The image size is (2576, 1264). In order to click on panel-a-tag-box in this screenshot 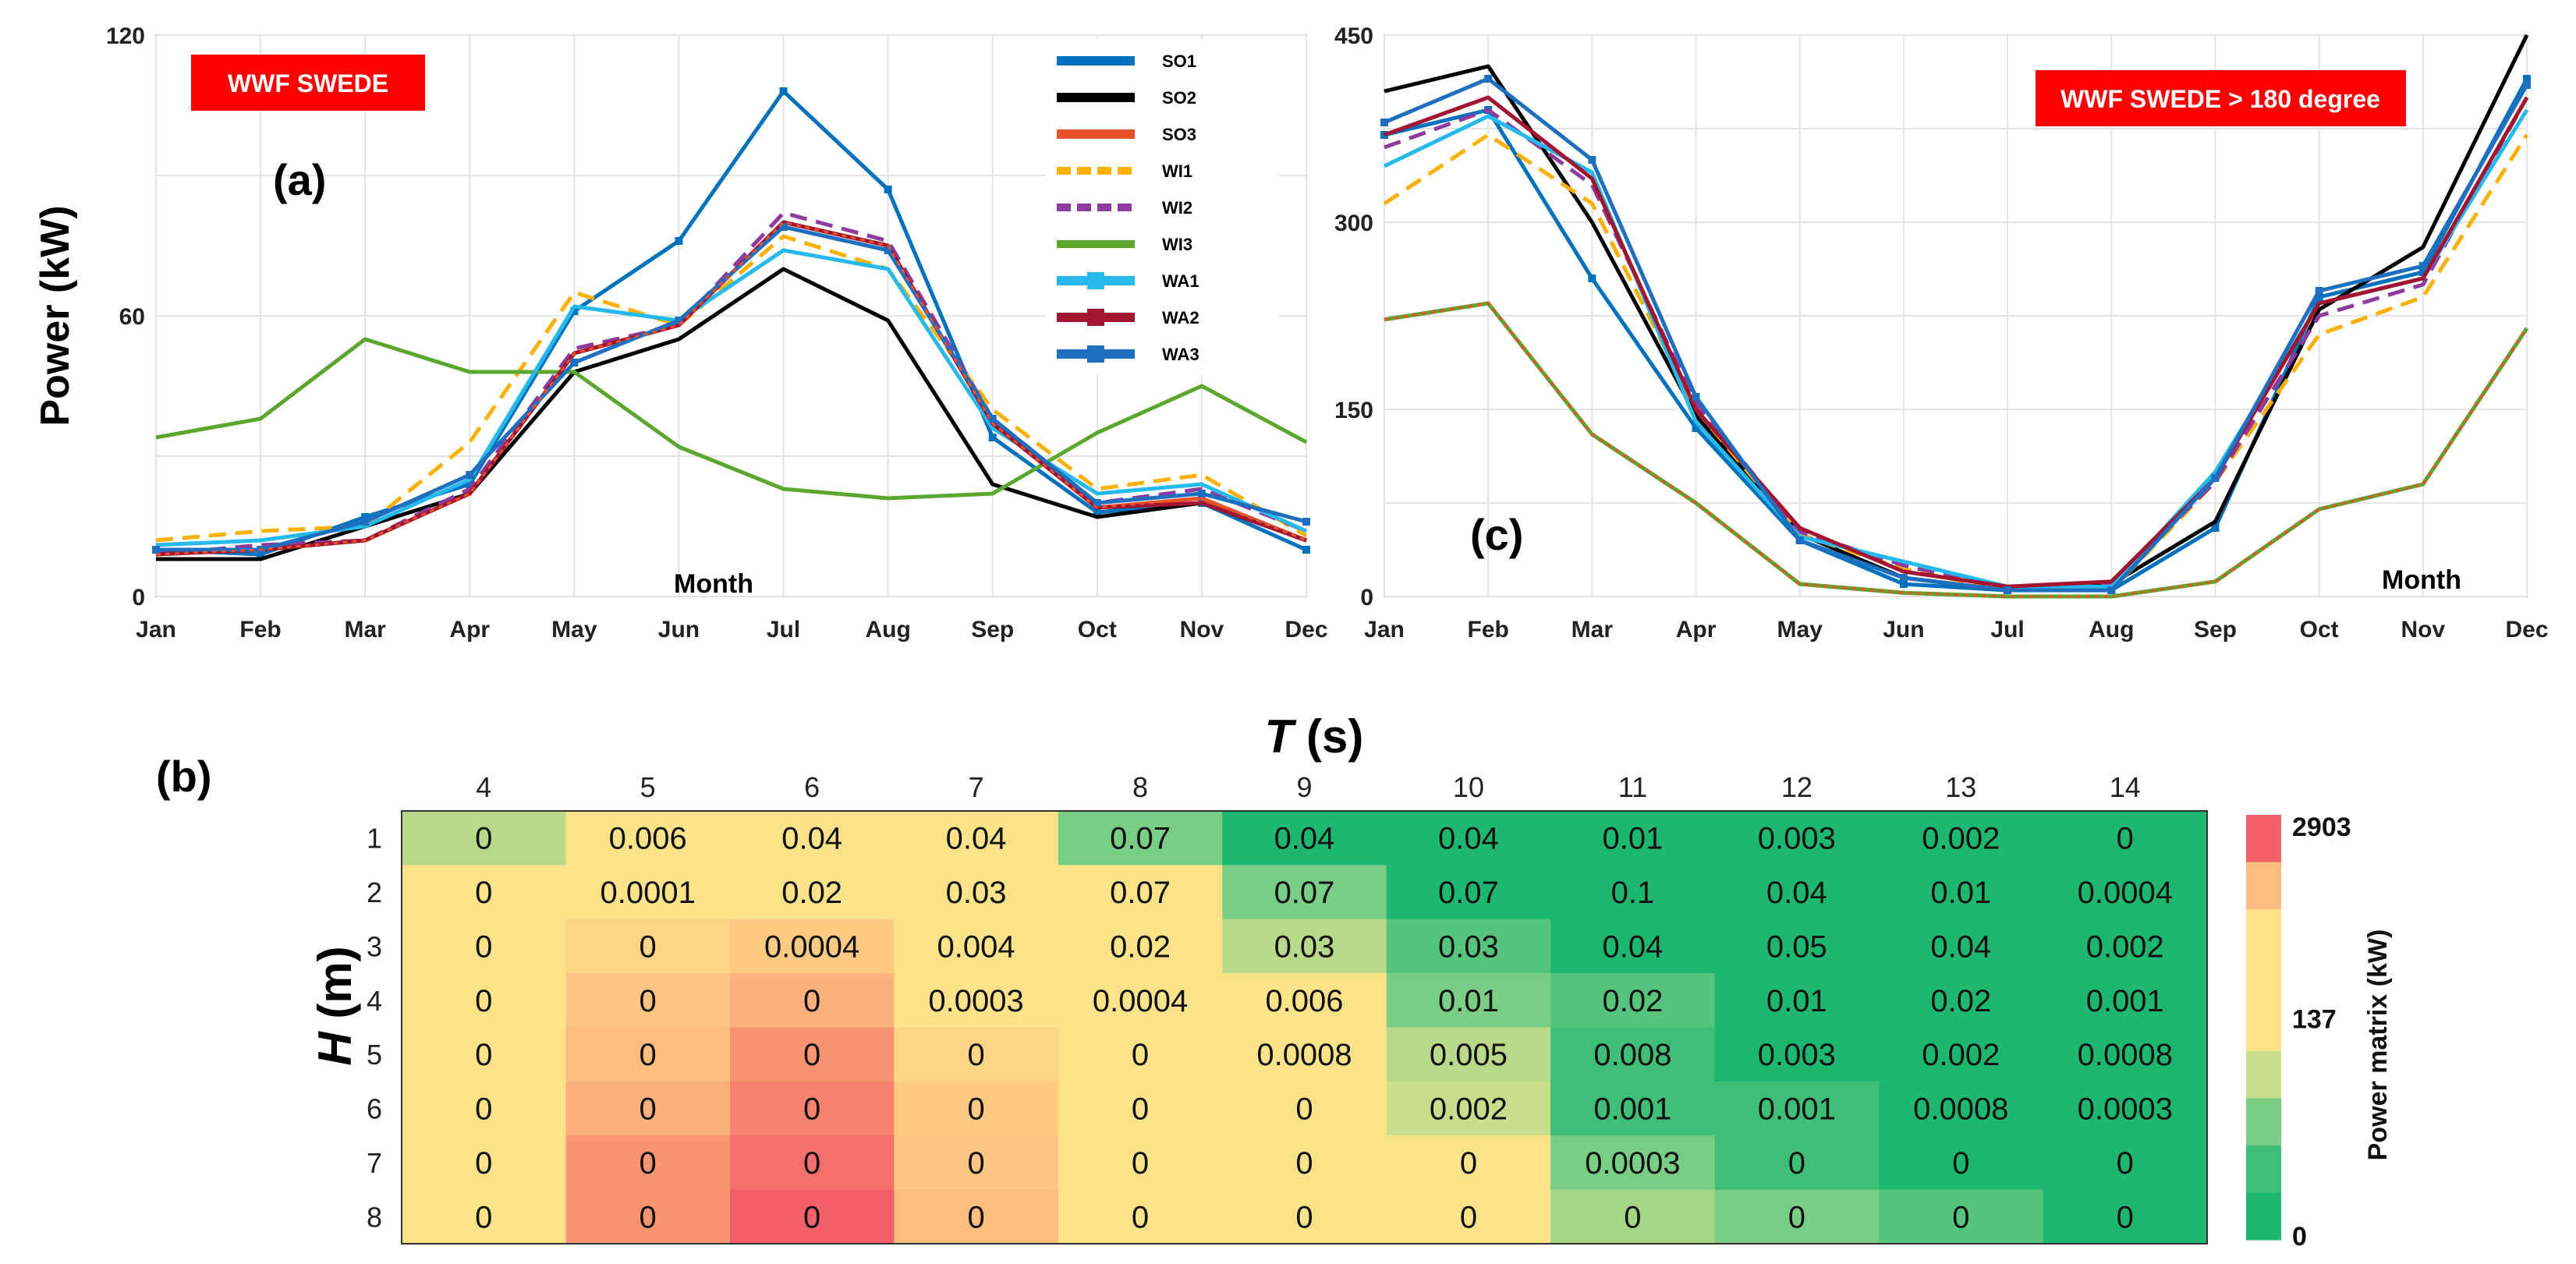, I will do `click(308, 83)`.